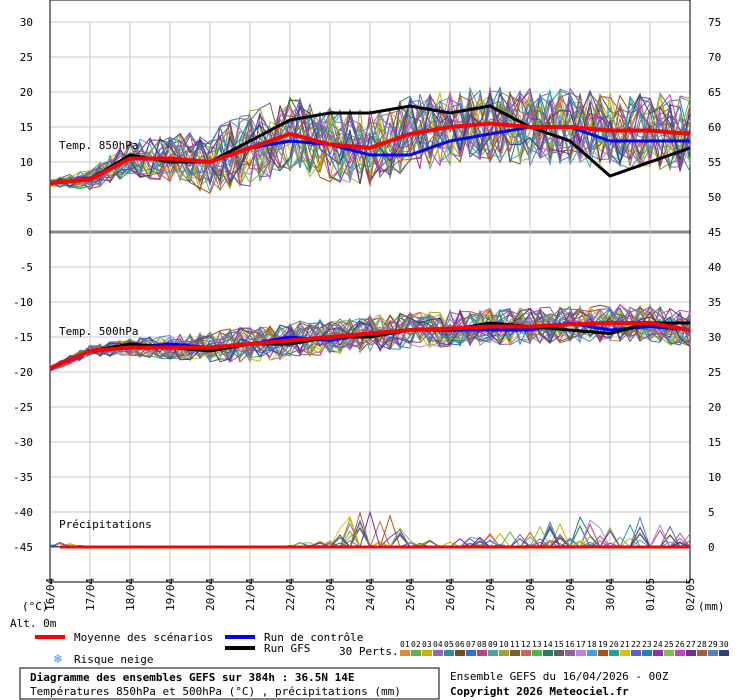  I want to click on pert-number: 07, so click(471, 644).